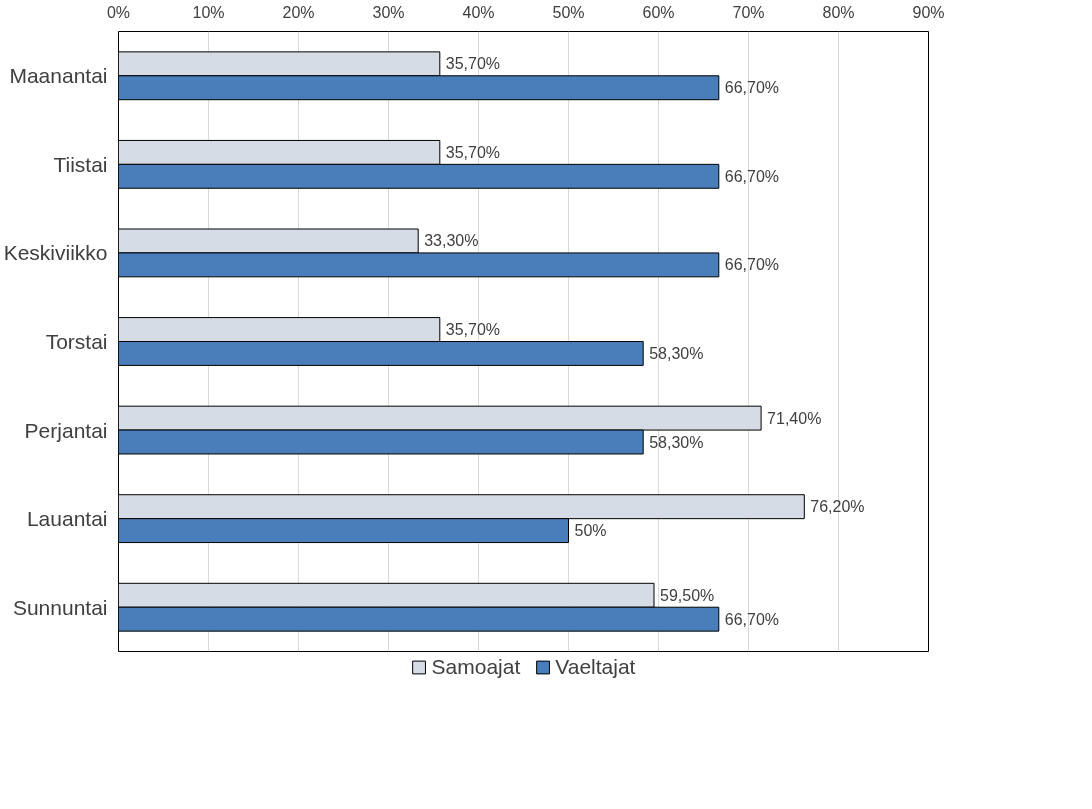  Describe the element at coordinates (388, 12) in the screenshot. I see `x-tick-label: 30%` at that location.